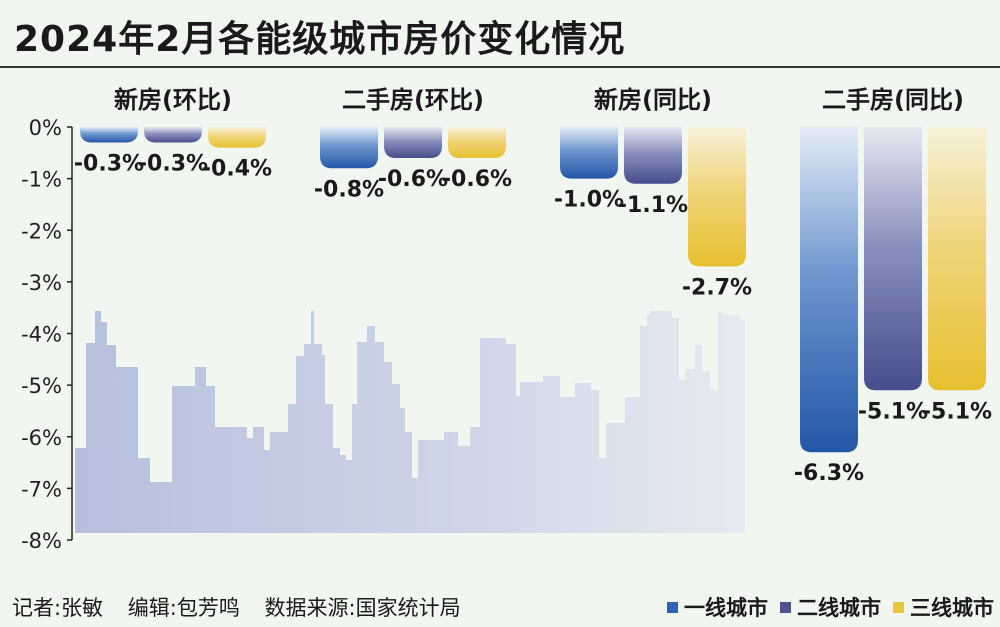  What do you see at coordinates (589, 153) in the screenshot?
I see `bar-series1-cat3` at bounding box center [589, 153].